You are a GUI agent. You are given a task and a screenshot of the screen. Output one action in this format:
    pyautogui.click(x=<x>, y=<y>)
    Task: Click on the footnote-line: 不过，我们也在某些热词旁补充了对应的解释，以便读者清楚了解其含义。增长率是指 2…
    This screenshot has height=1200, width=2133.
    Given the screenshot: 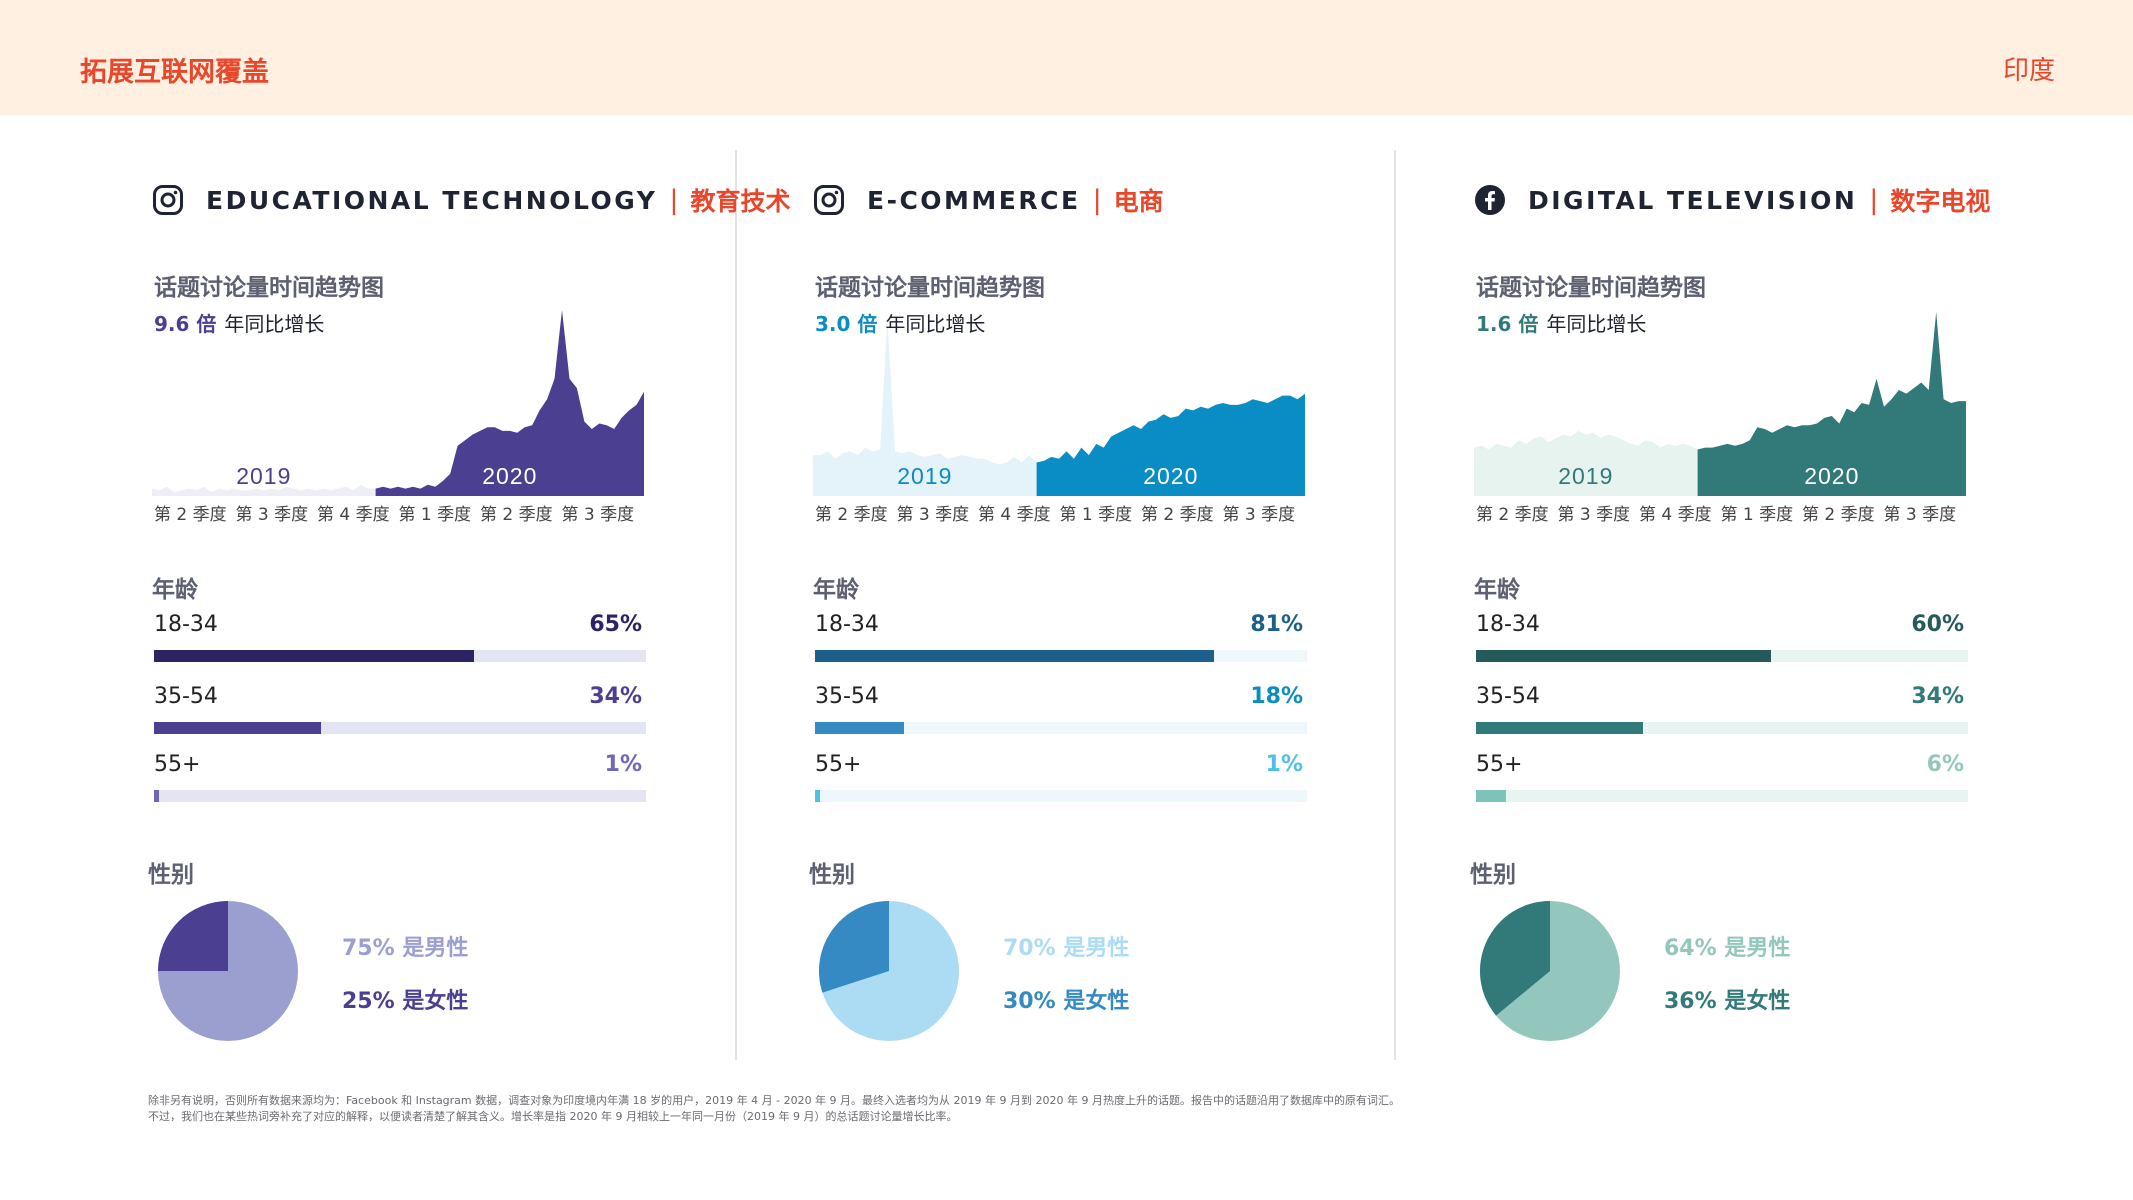 What is the action you would take?
    pyautogui.click(x=553, y=1116)
    